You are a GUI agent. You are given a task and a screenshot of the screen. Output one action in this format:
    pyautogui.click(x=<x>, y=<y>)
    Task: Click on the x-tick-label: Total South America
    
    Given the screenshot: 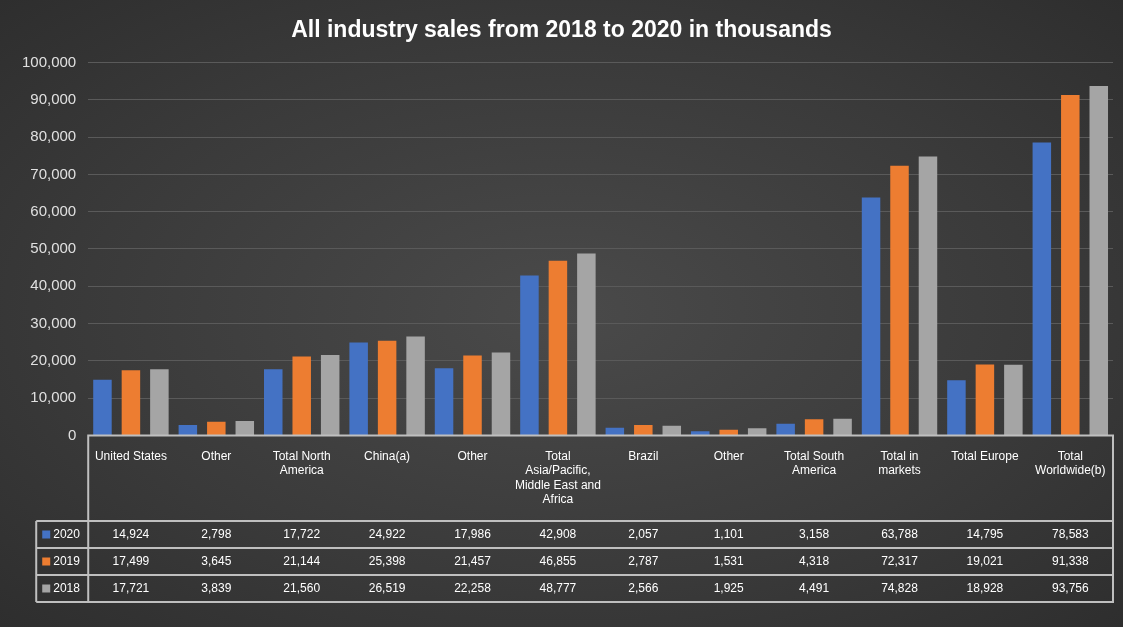 What is the action you would take?
    pyautogui.click(x=814, y=463)
    